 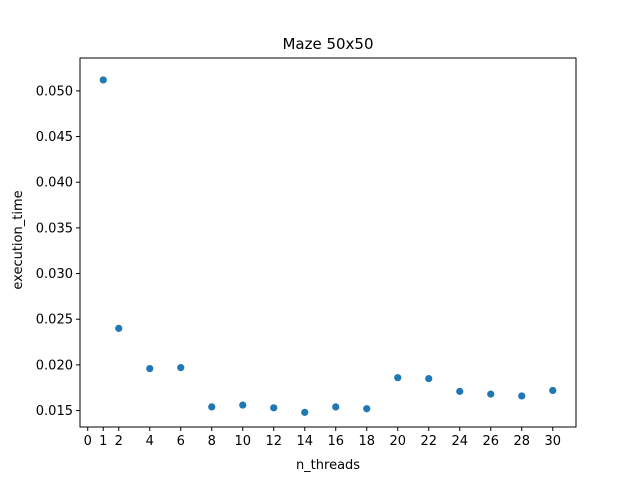 I want to click on x-tick-label: 18, so click(x=366, y=441).